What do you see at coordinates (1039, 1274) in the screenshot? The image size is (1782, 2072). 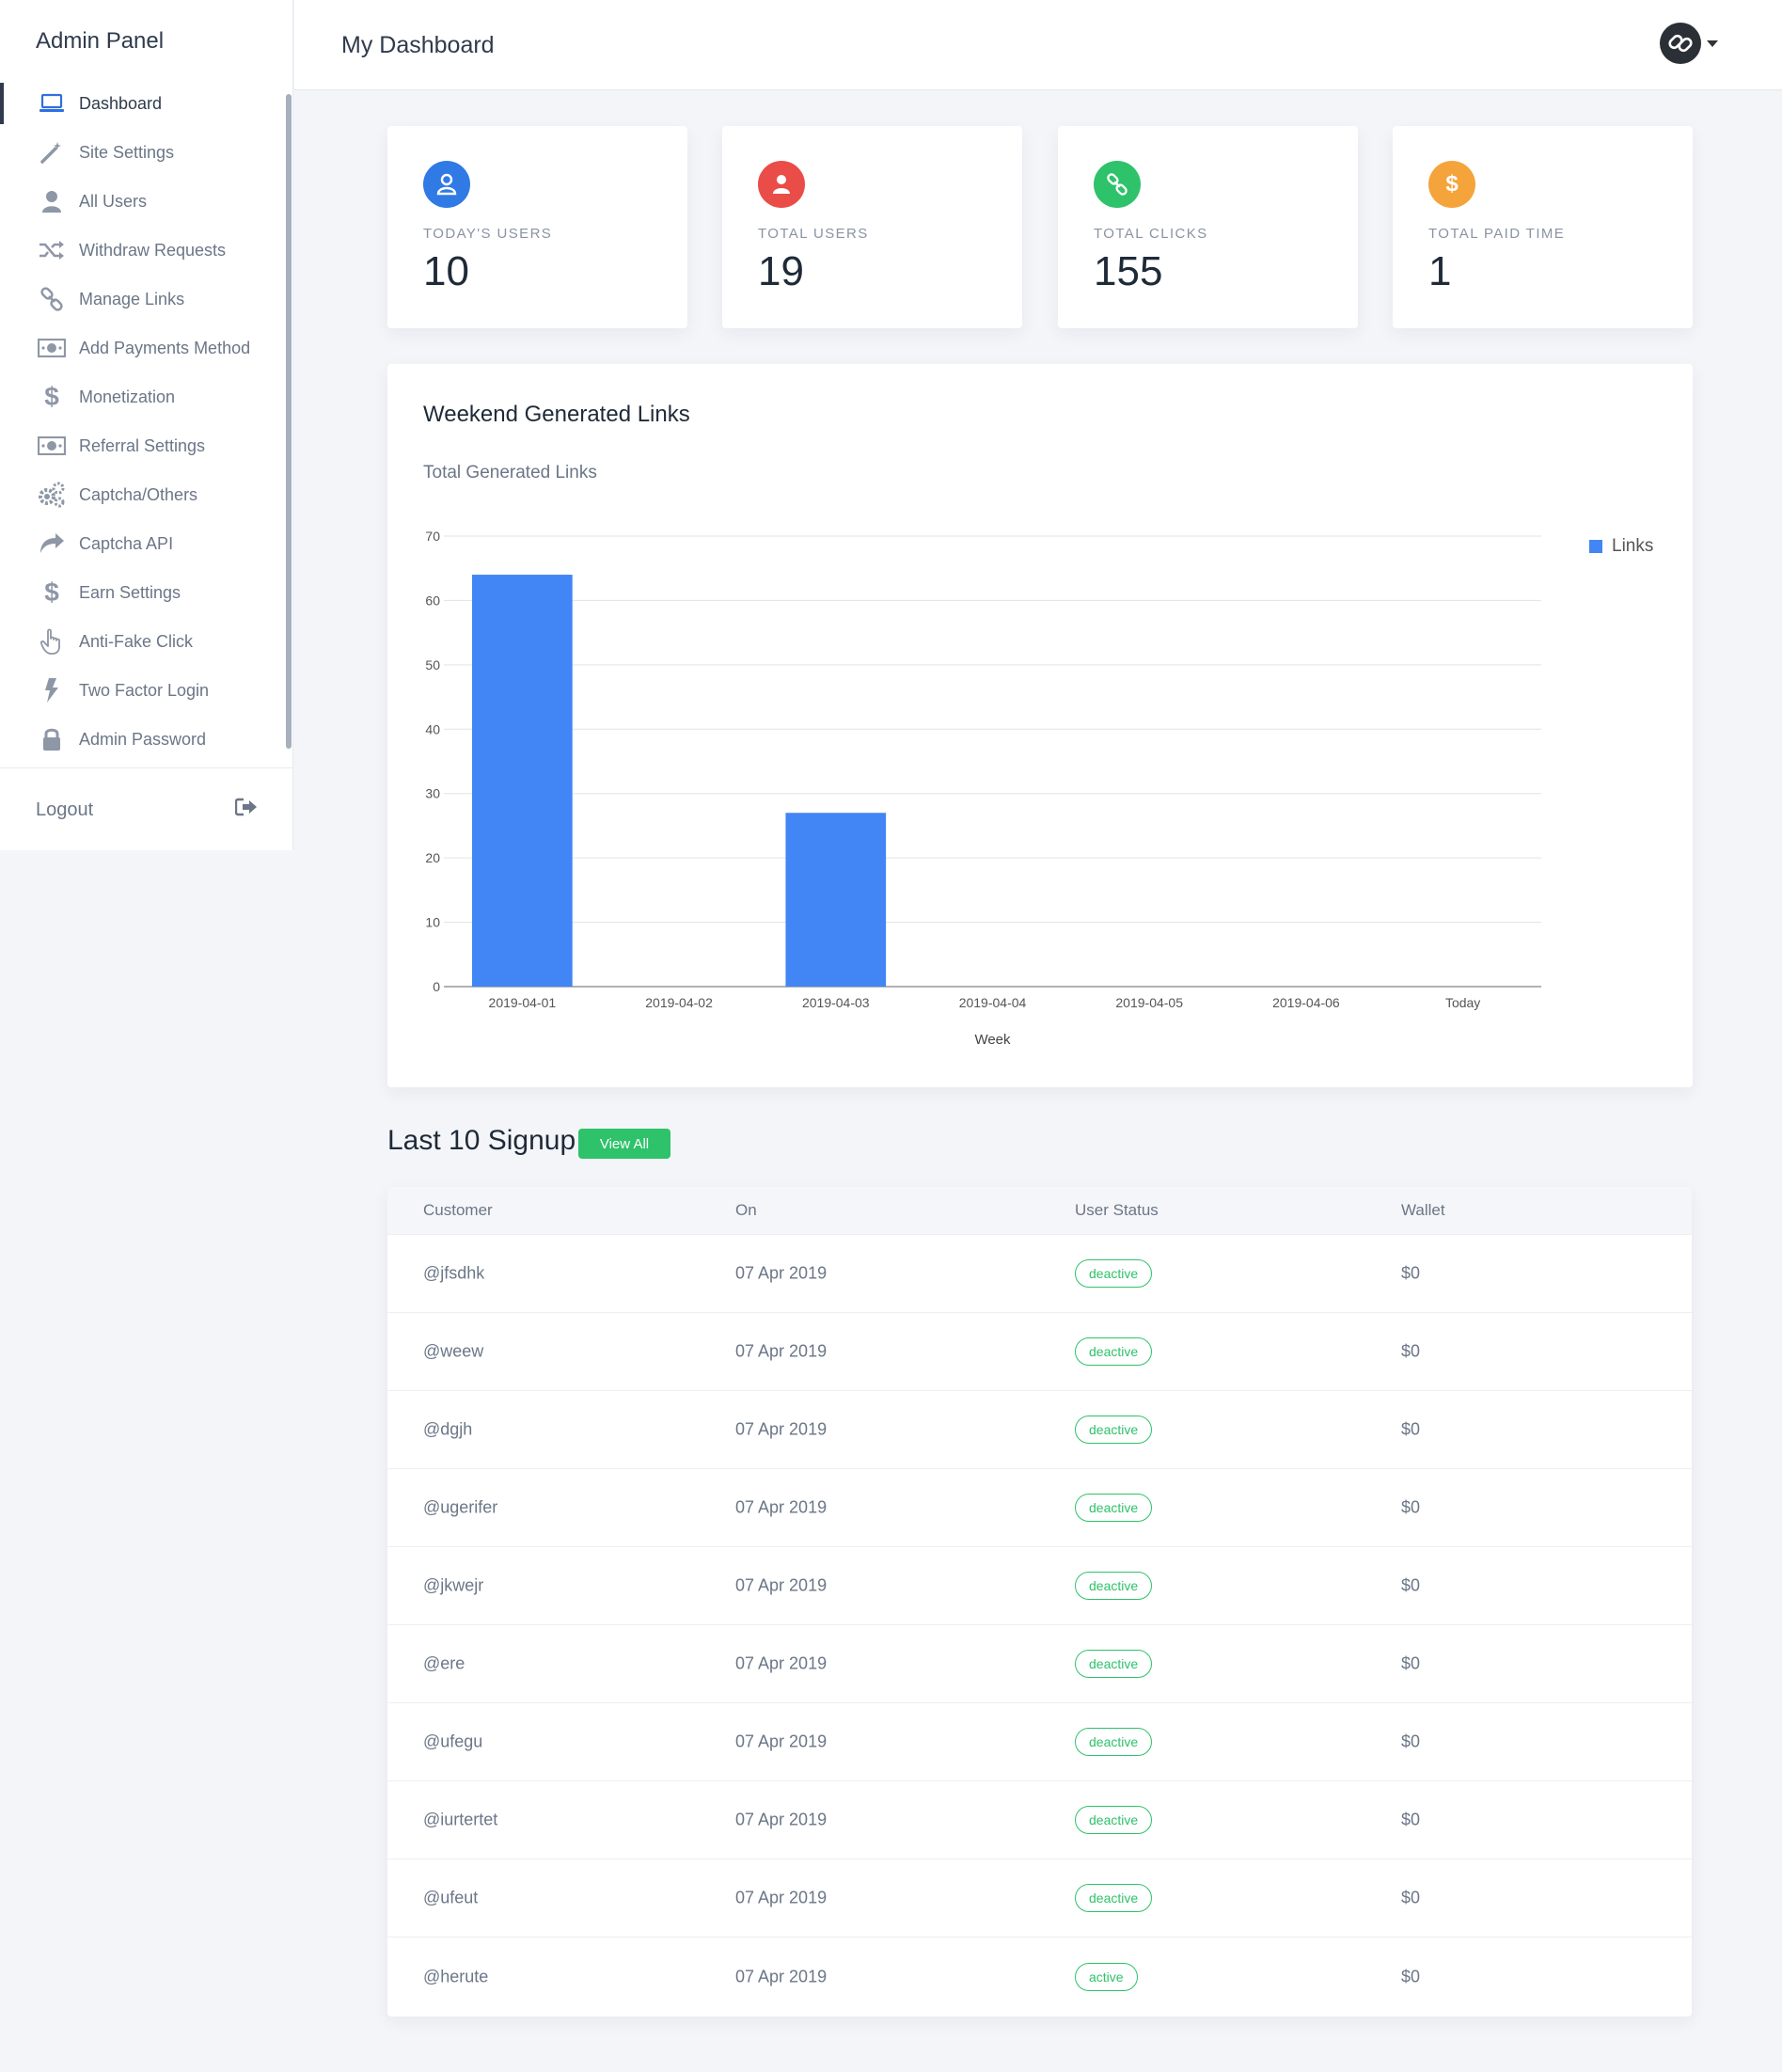 I see `table-row: @jfsdhk 07 Apr 2019 deactive $0` at bounding box center [1039, 1274].